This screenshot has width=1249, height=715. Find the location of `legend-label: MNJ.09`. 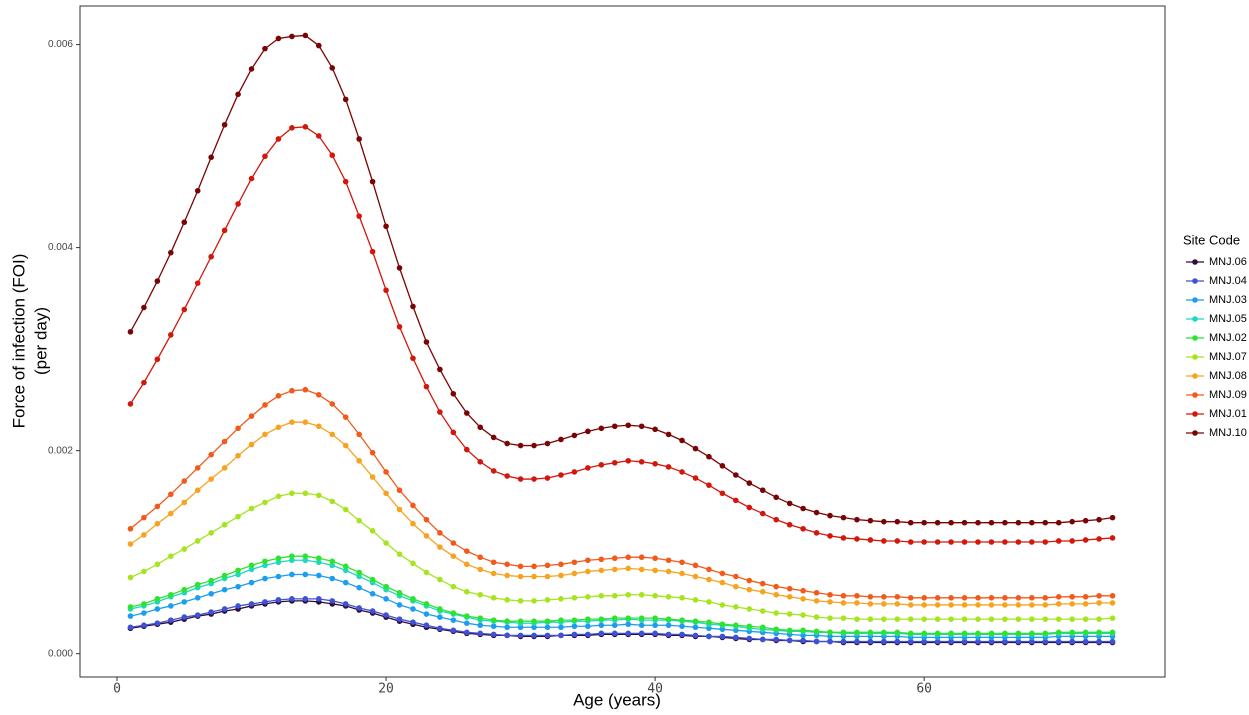

legend-label: MNJ.09 is located at coordinates (1228, 395).